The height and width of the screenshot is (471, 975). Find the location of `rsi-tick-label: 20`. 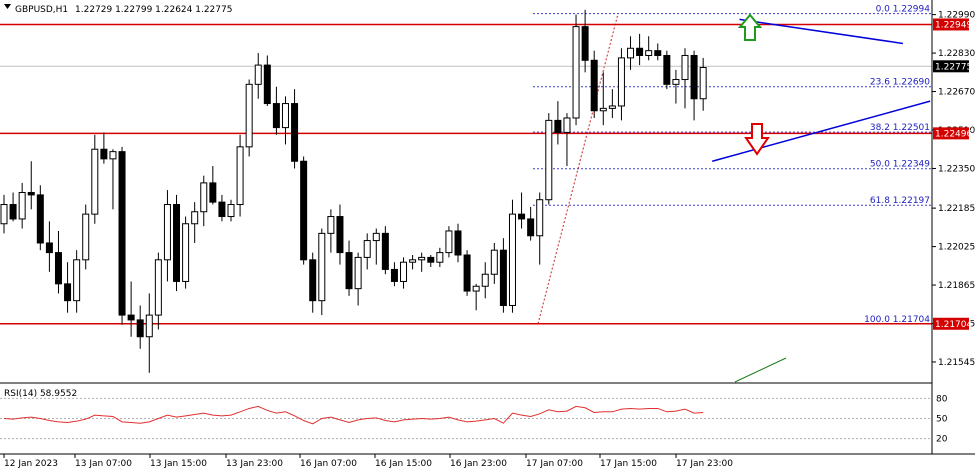

rsi-tick-label: 20 is located at coordinates (942, 440).